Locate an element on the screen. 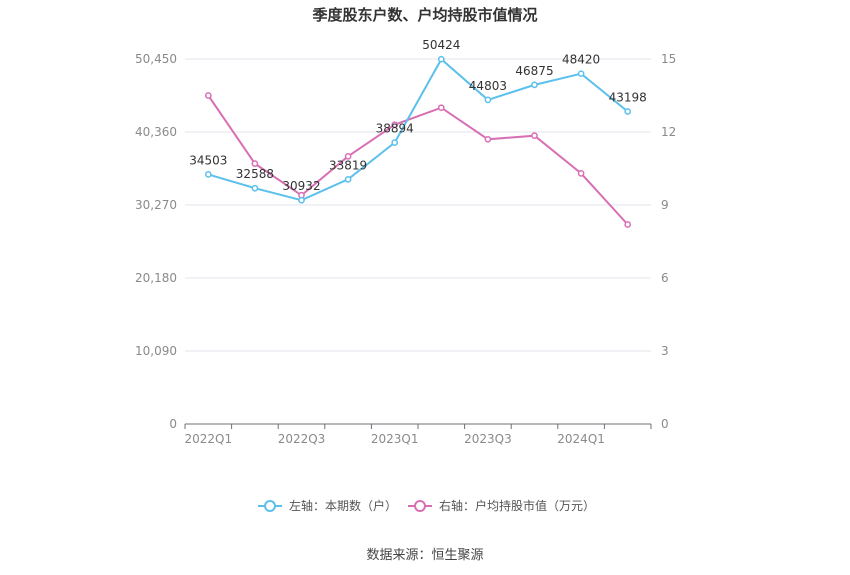  data-label: 46875 is located at coordinates (534, 71).